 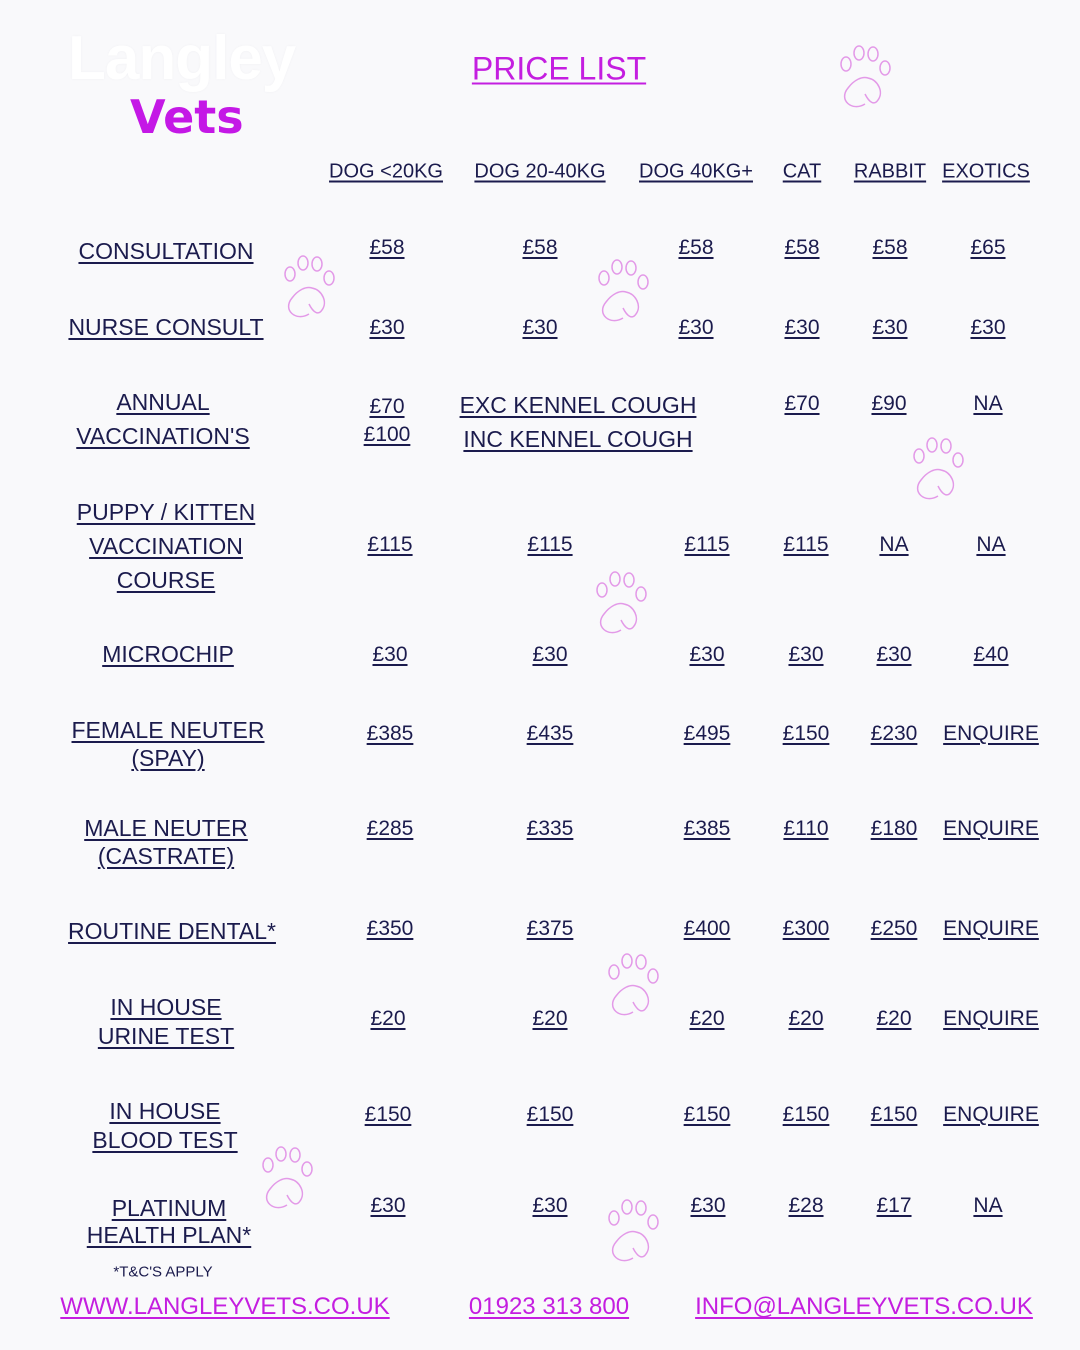 What do you see at coordinates (165, 1140) in the screenshot?
I see `service-label: BLOOD TEST` at bounding box center [165, 1140].